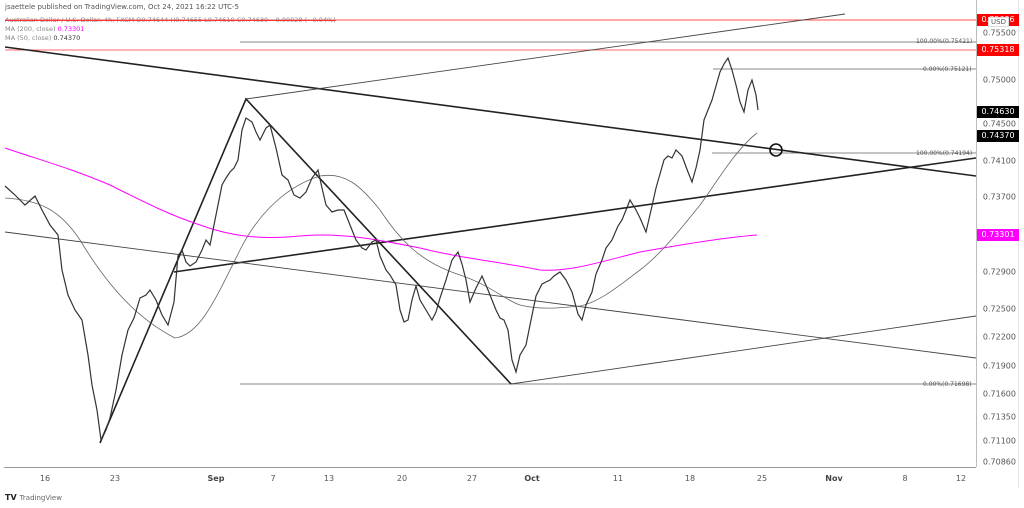 This screenshot has height=508, width=1024. What do you see at coordinates (999, 462) in the screenshot?
I see `price-tick: 0.70860` at bounding box center [999, 462].